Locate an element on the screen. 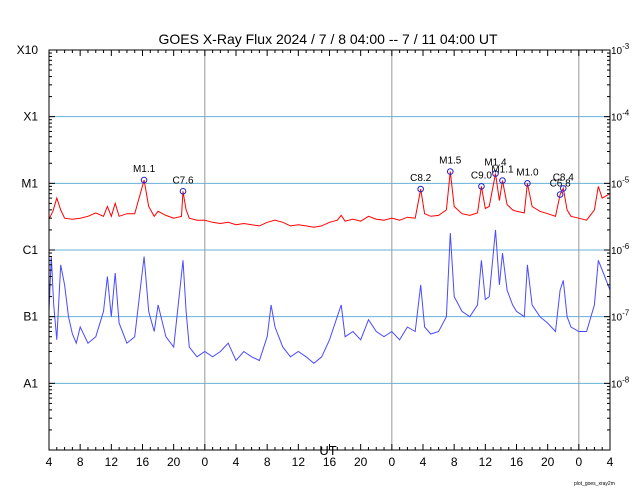 The width and height of the screenshot is (640, 500). flare-label: M1.4 is located at coordinates (495, 163).